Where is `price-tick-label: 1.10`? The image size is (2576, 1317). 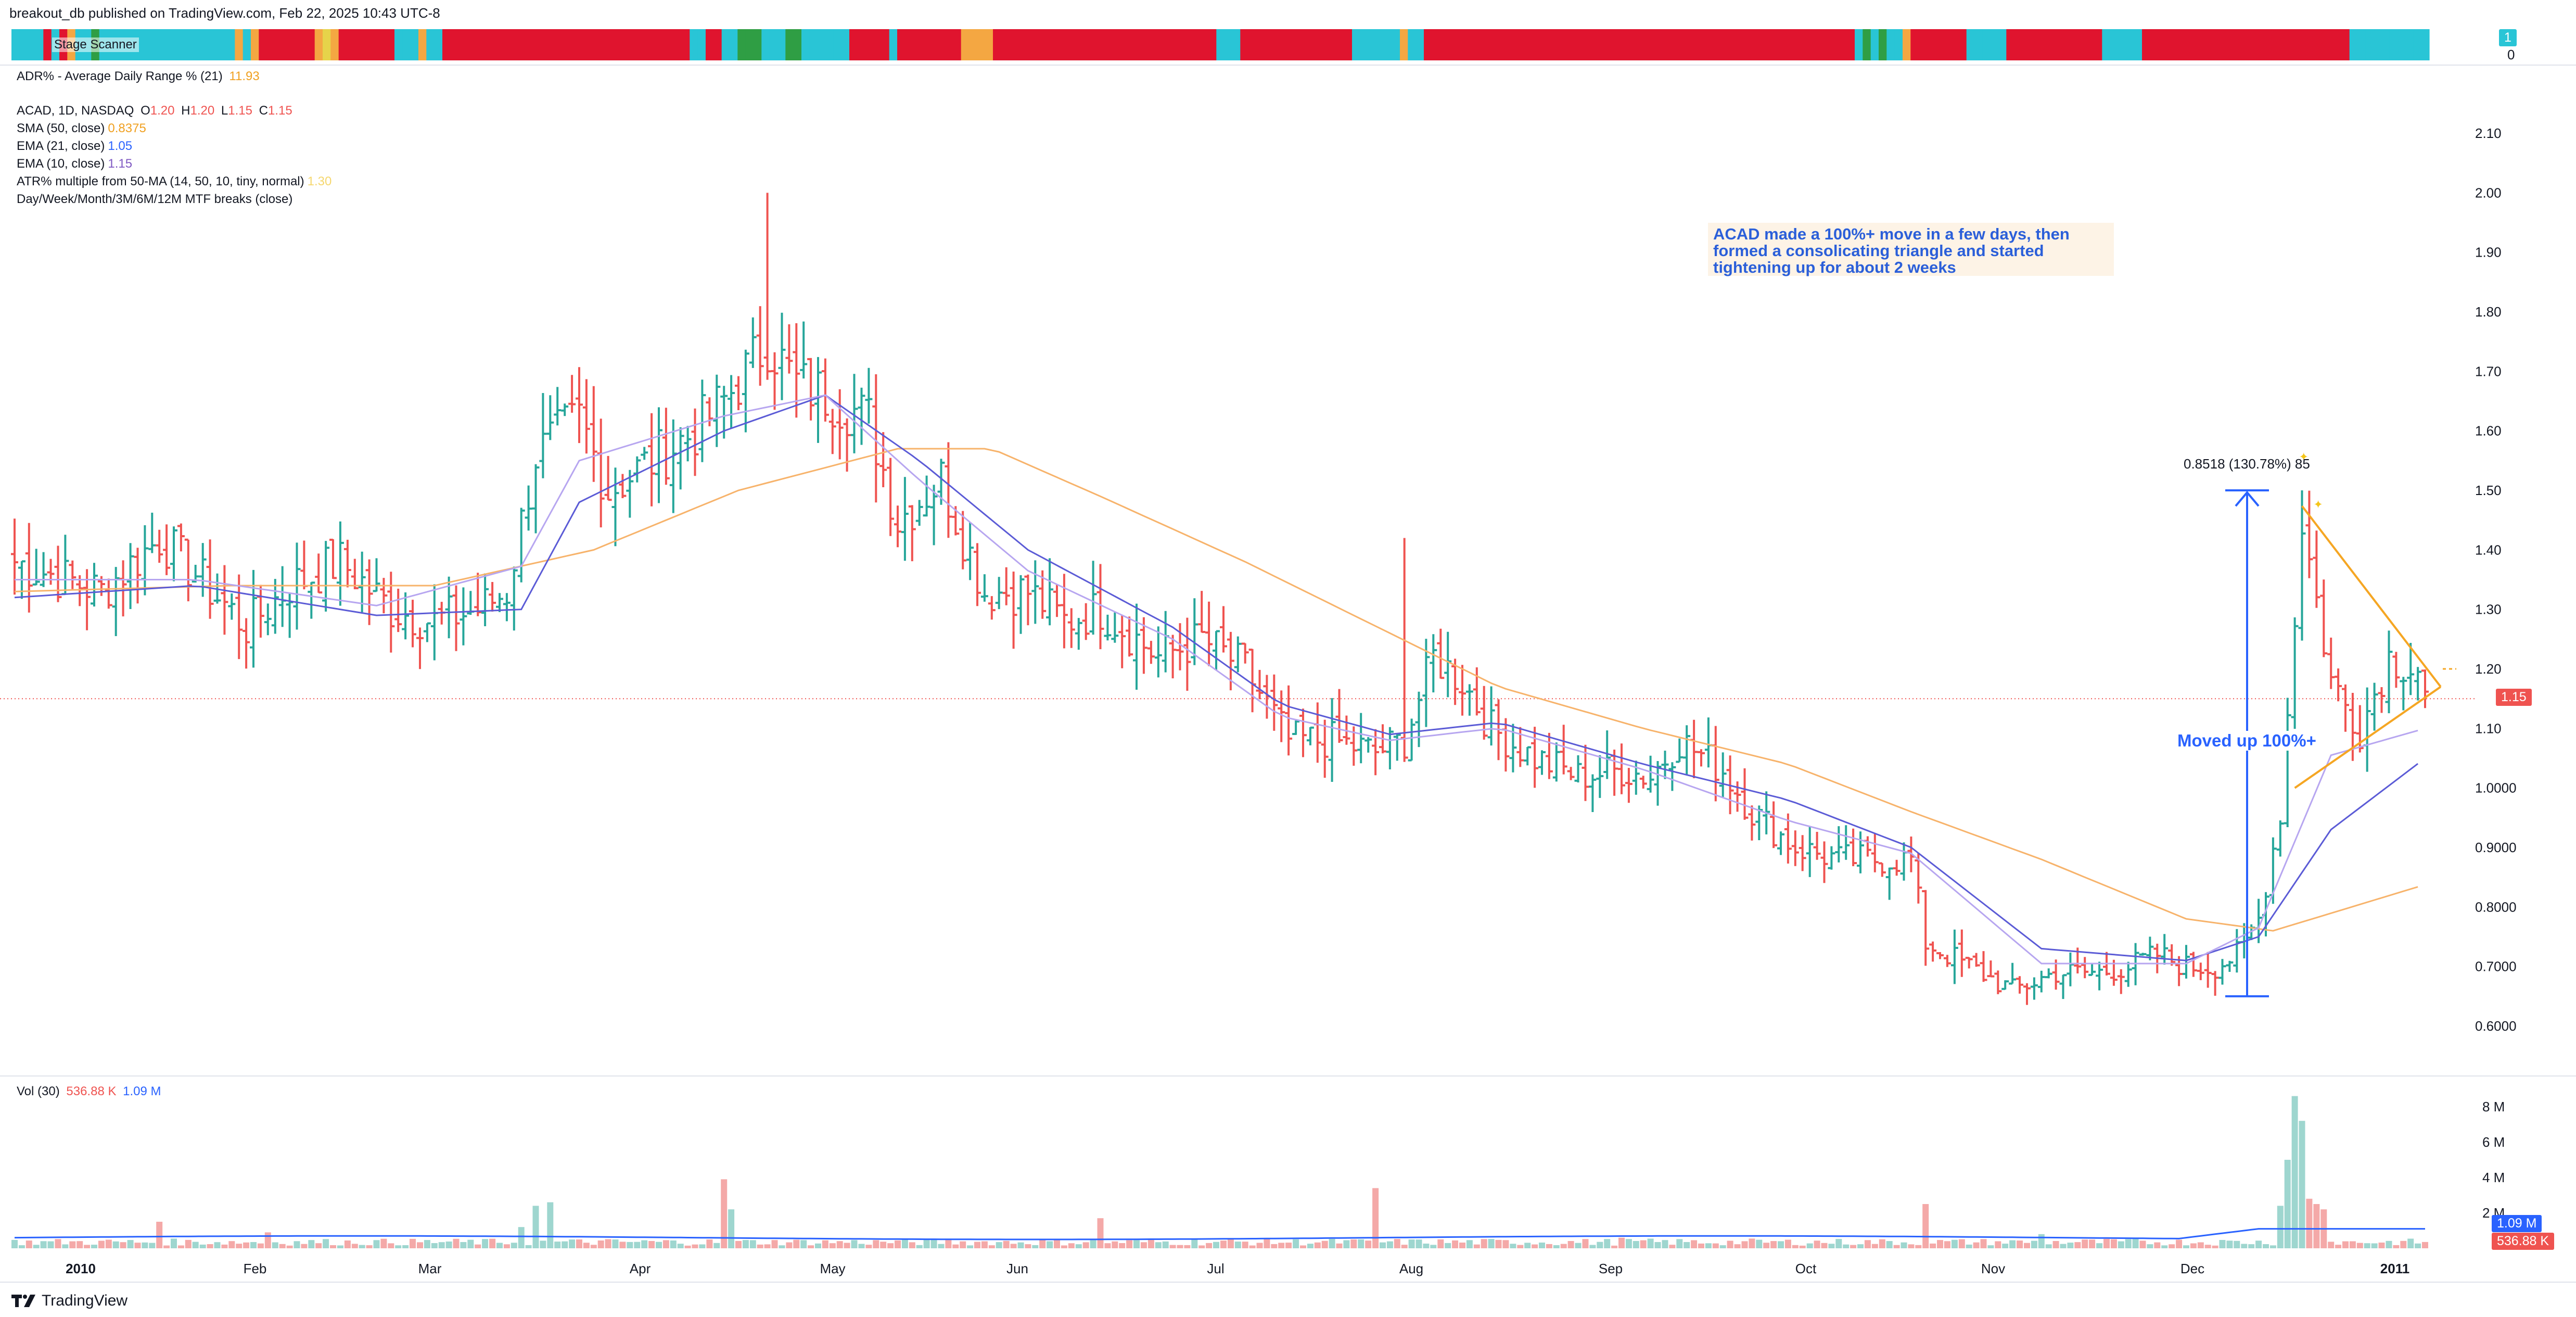
price-tick-label: 1.10 is located at coordinates (2488, 728).